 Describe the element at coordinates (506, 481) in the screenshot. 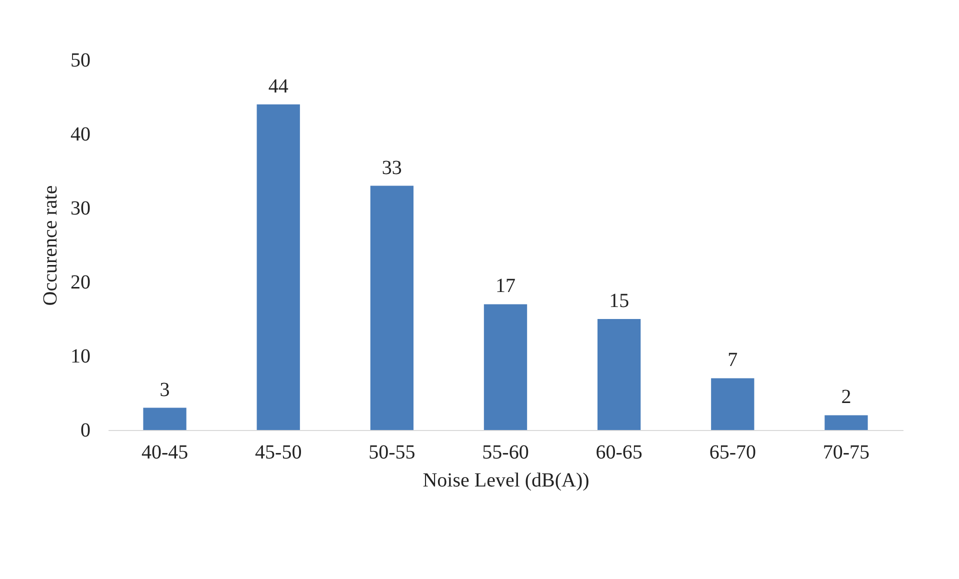

I see `x-axis-title: Noise Level (dB(A))` at that location.